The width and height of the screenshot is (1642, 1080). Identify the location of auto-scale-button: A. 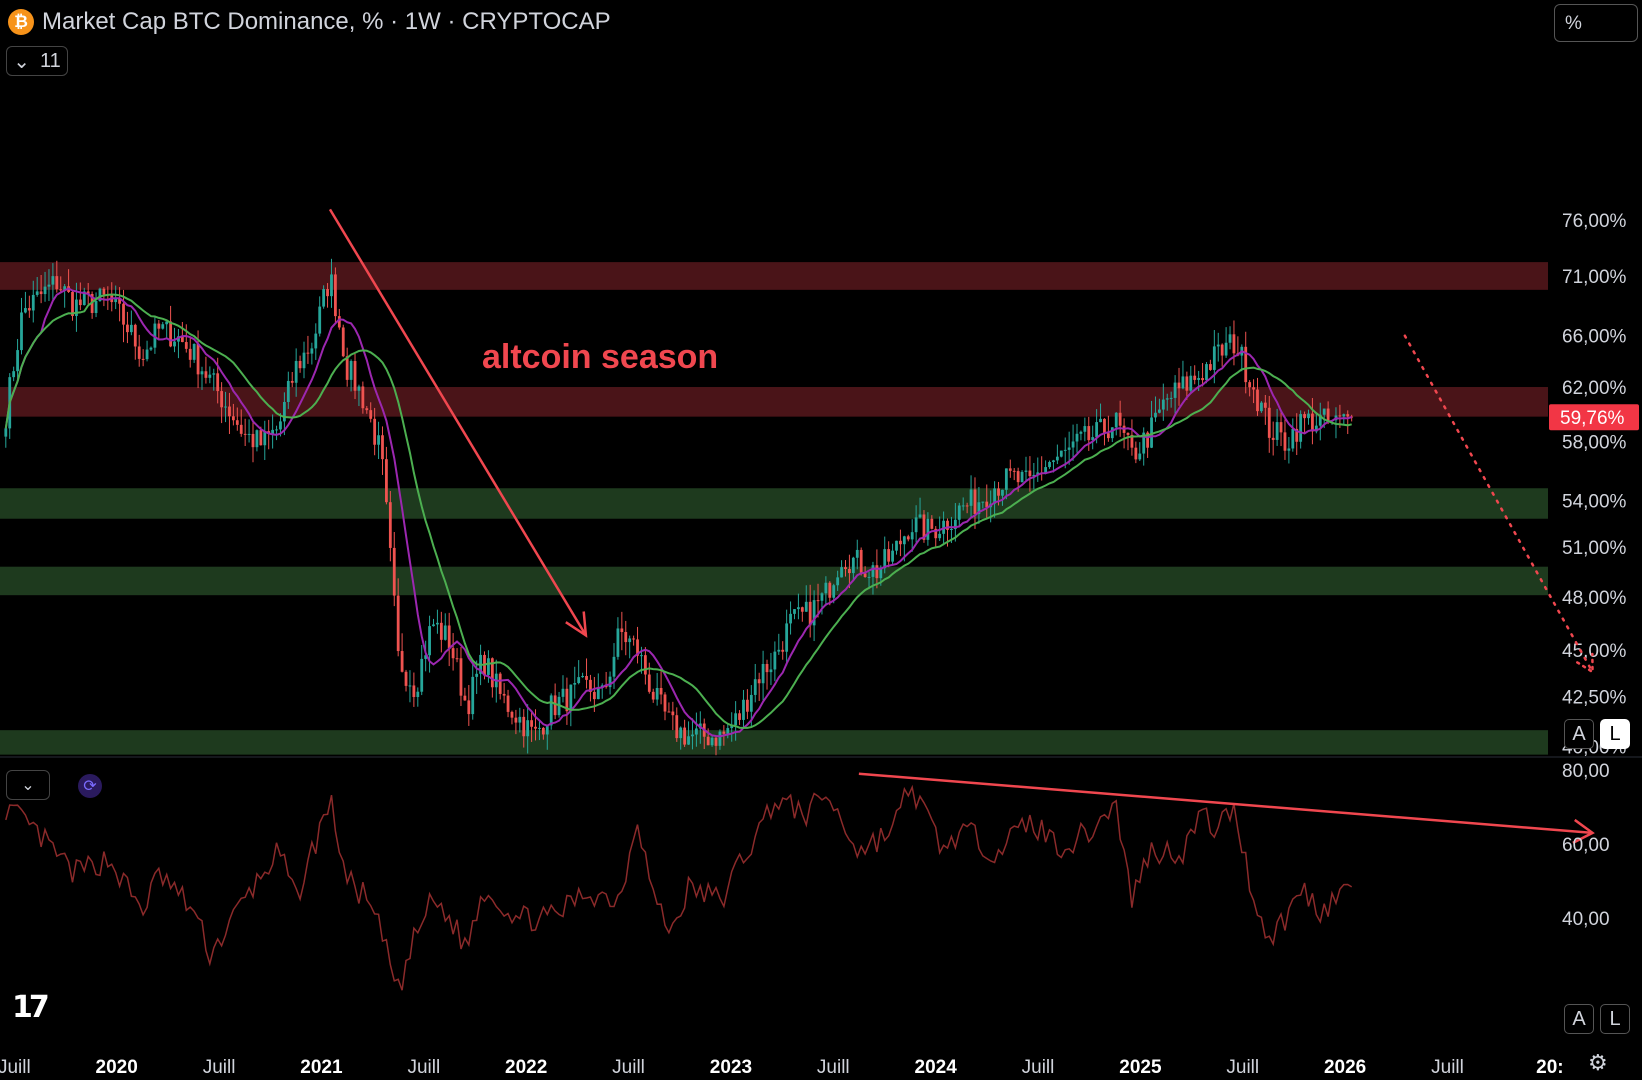
(1579, 734).